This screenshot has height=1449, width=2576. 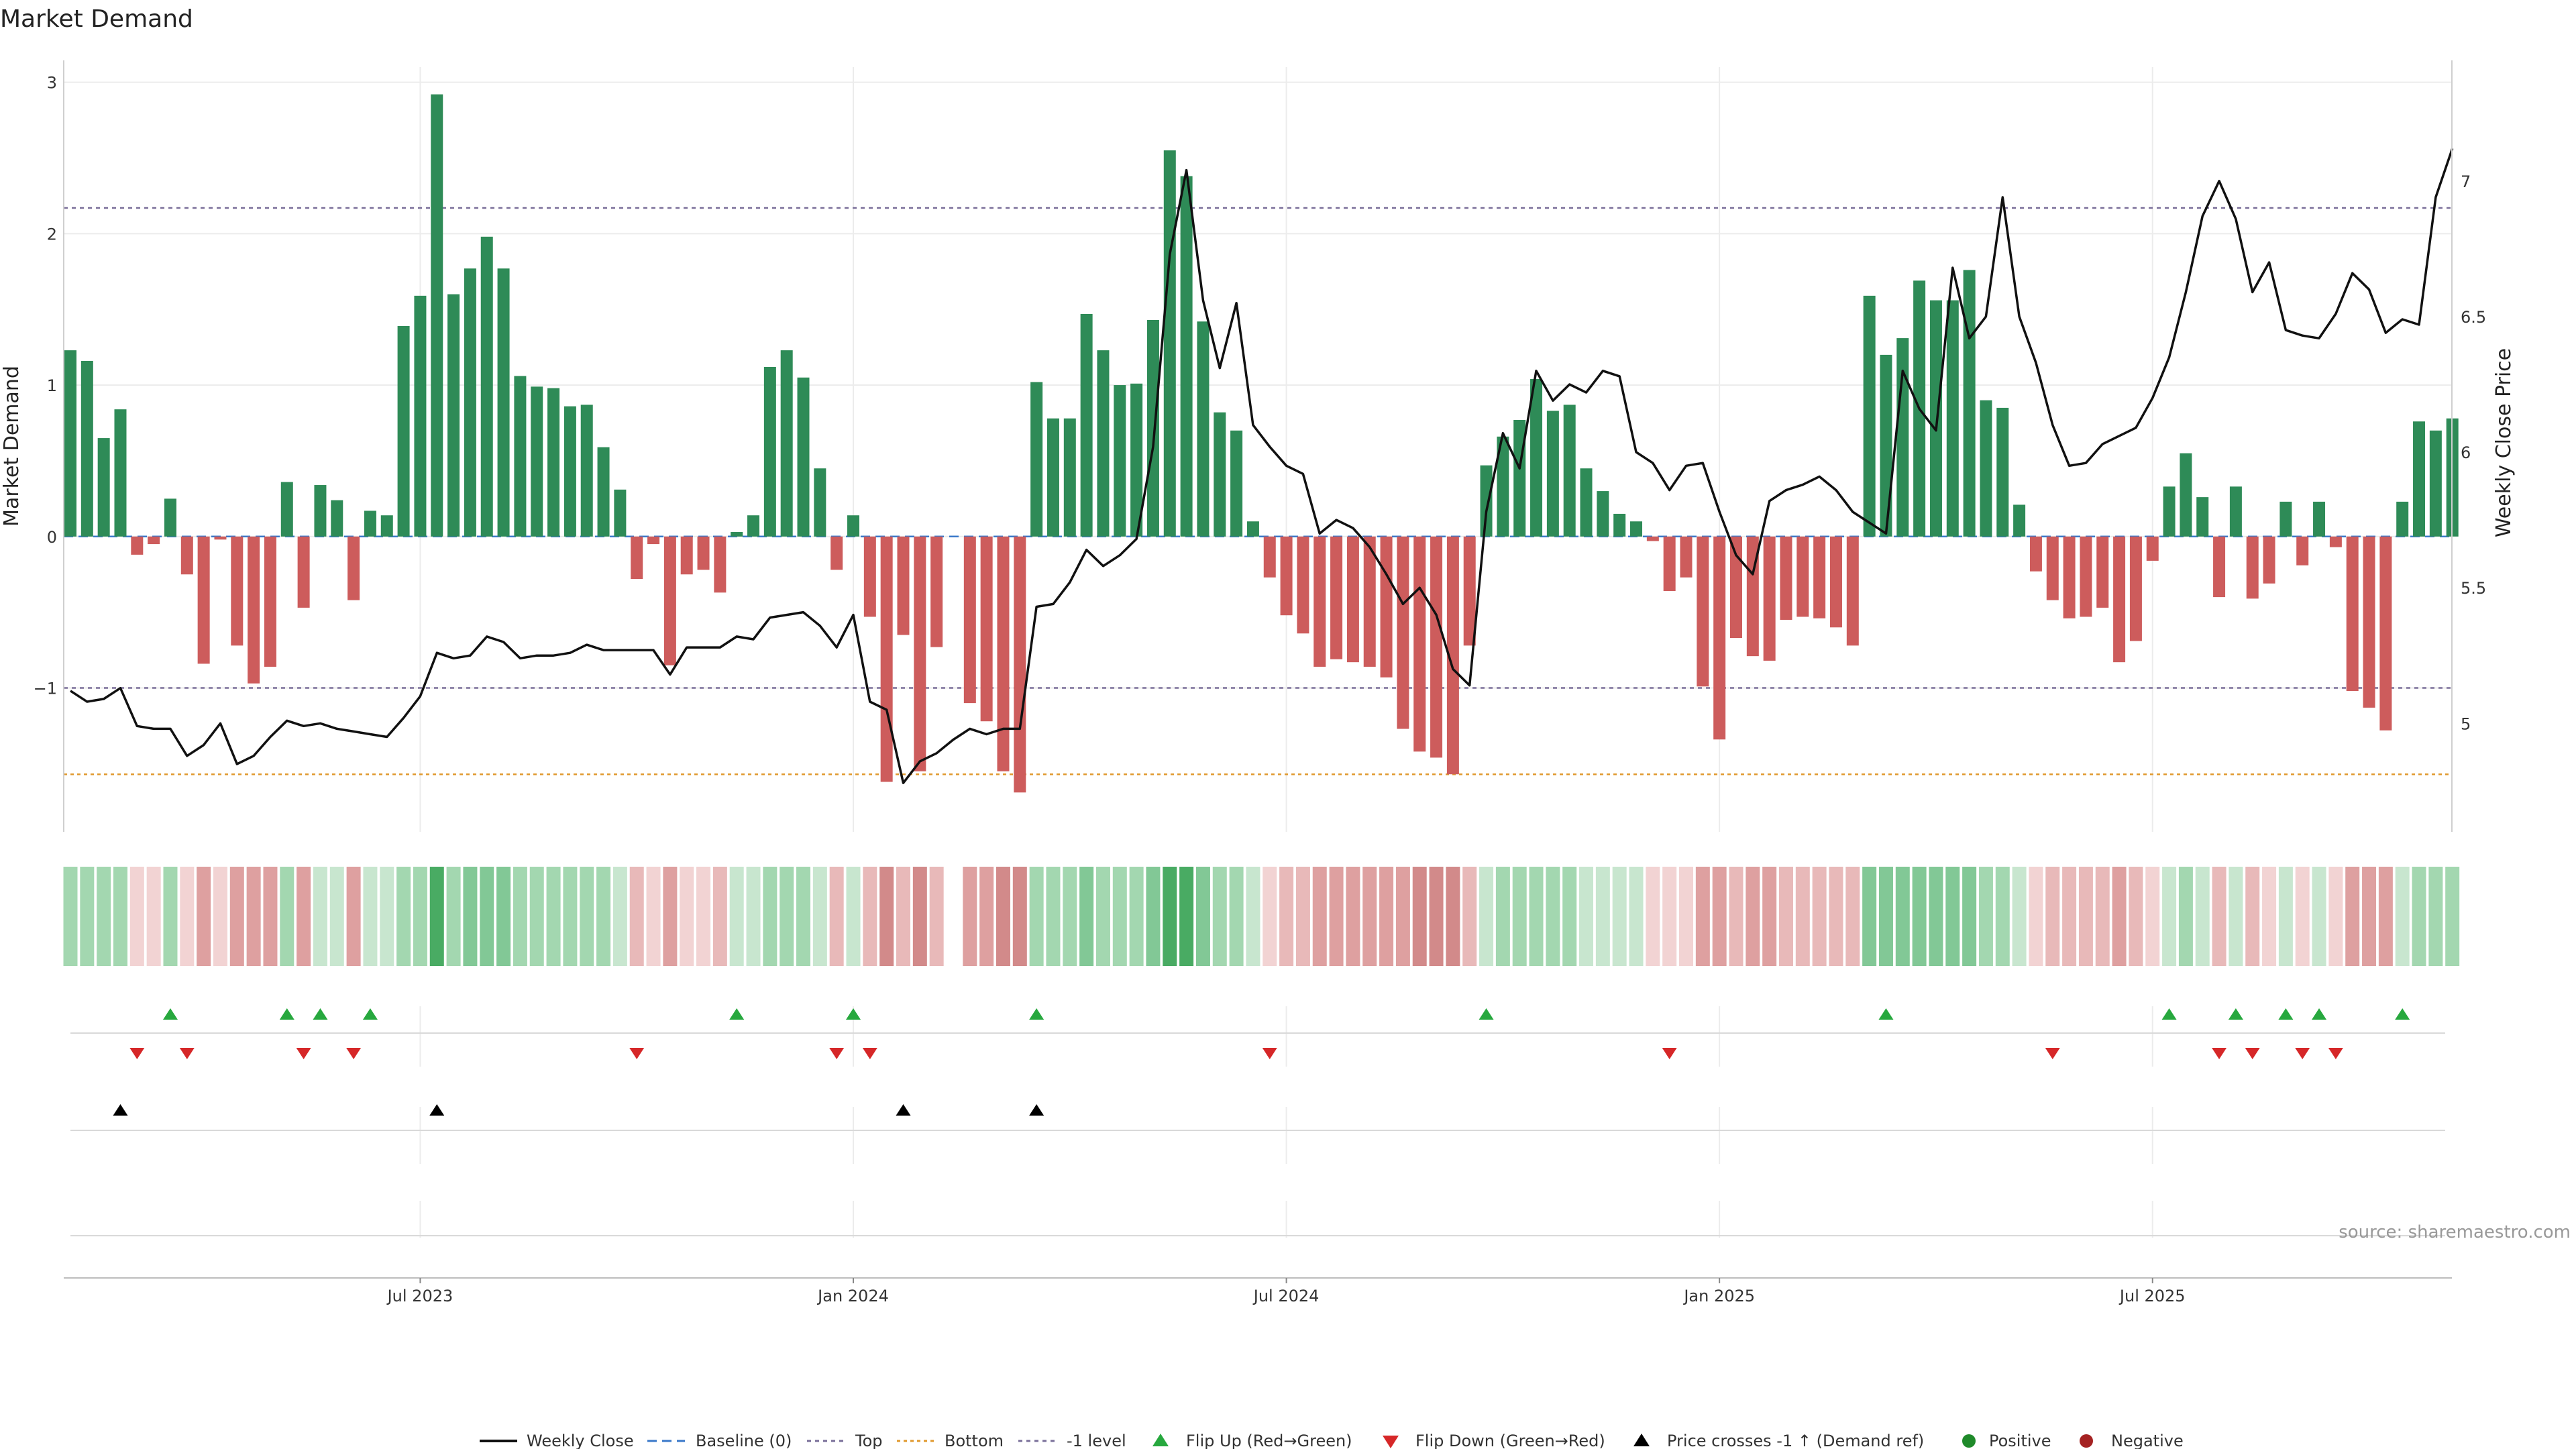 I want to click on event-markers, so click(x=1257, y=1122).